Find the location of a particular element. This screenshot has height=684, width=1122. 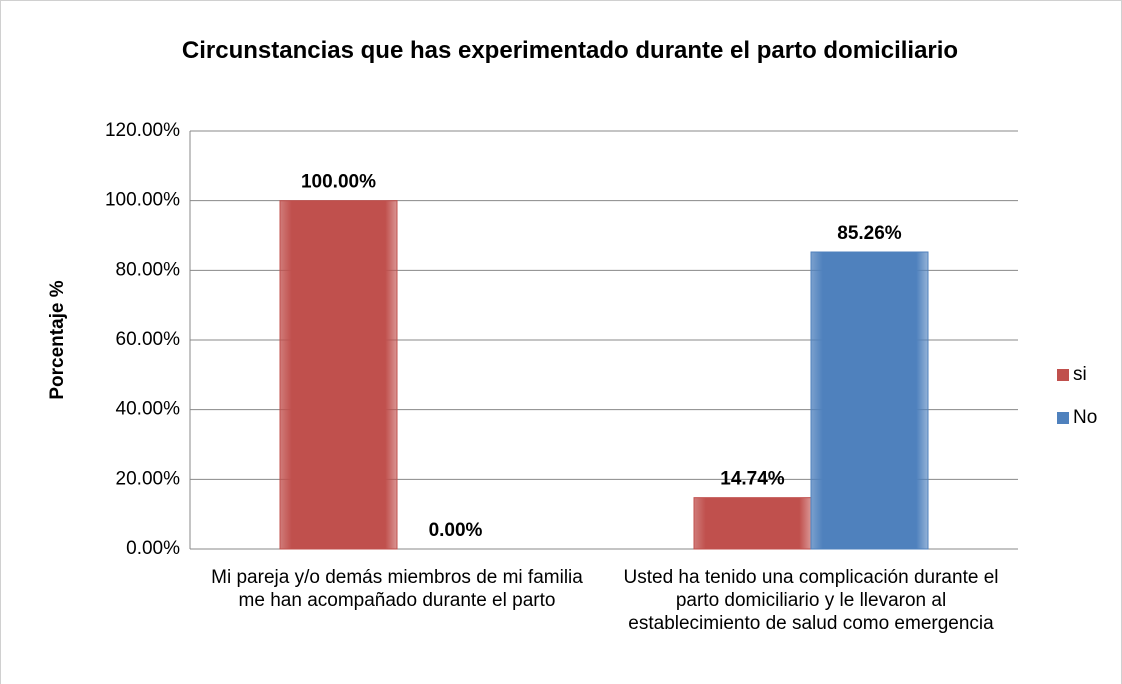

y-tick-label: 20.00% is located at coordinates (148, 478).